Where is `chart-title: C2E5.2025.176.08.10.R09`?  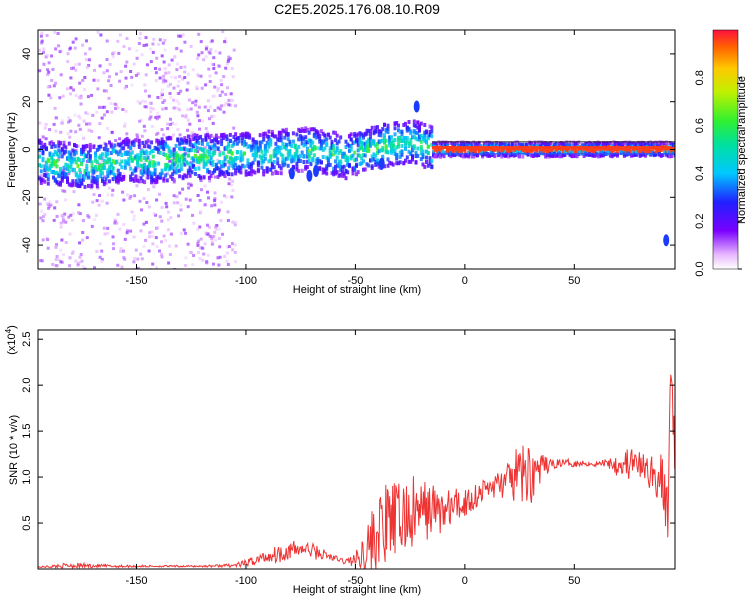 chart-title: C2E5.2025.176.08.10.R09 is located at coordinates (357, 9).